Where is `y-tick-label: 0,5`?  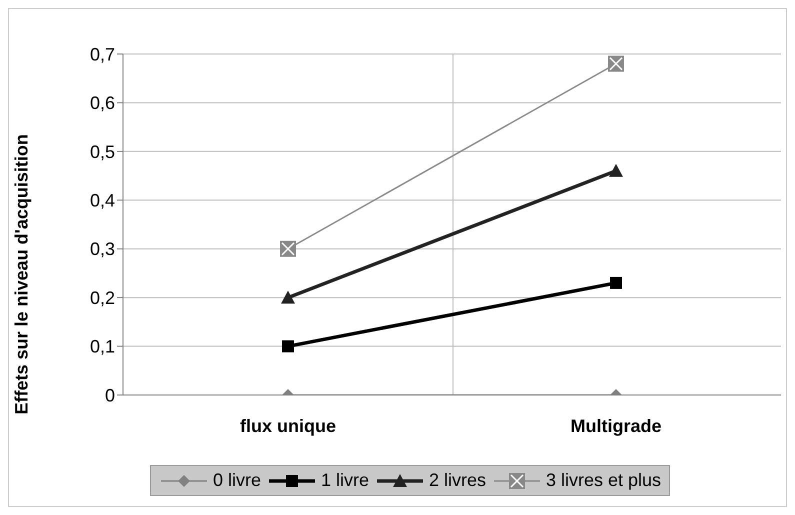 y-tick-label: 0,5 is located at coordinates (102, 152).